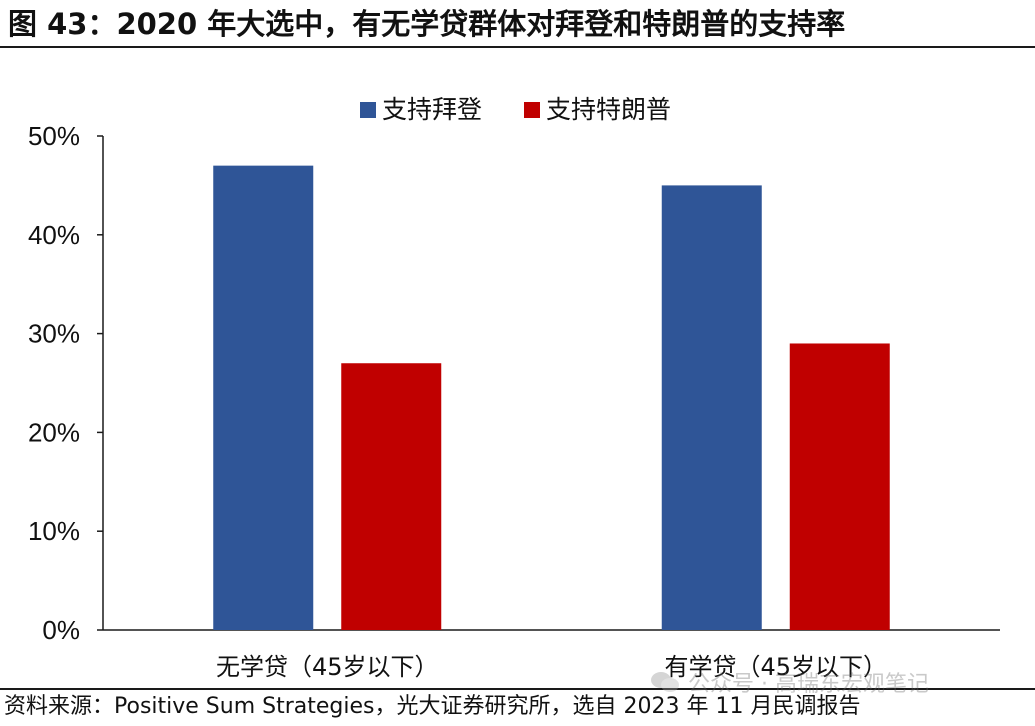 Image resolution: width=1035 pixels, height=726 pixels. I want to click on source-divider, so click(517, 689).